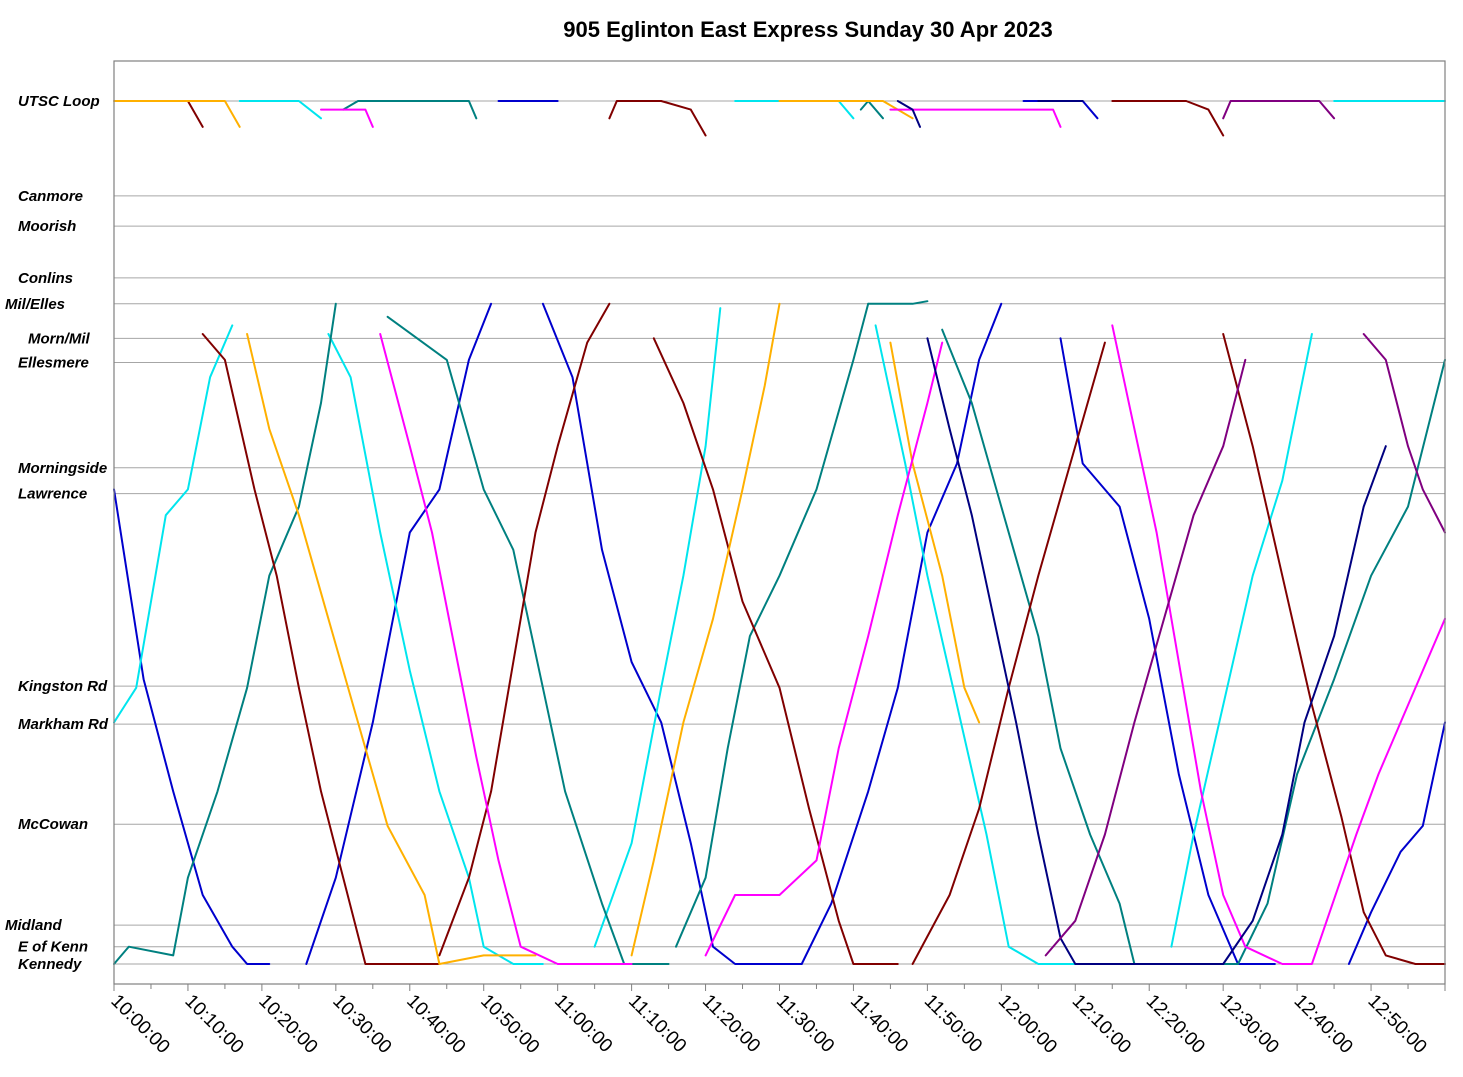 Image resolution: width=1463 pixels, height=1077 pixels. Describe the element at coordinates (879, 1024) in the screenshot. I see `x-tick-label: 11:40:00` at that location.